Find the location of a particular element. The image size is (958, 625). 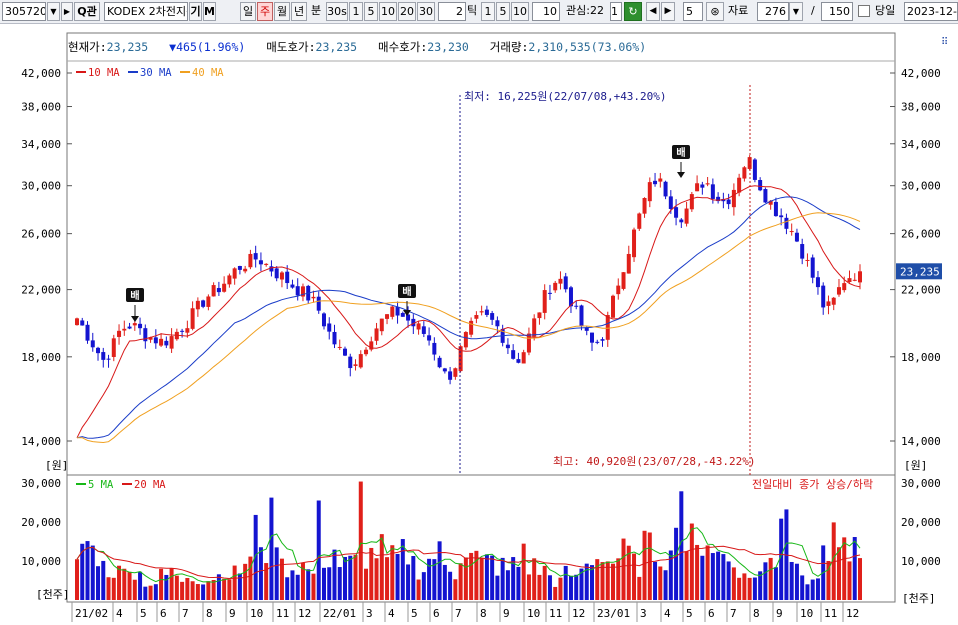

tab-weekly: 주 is located at coordinates (265, 11).